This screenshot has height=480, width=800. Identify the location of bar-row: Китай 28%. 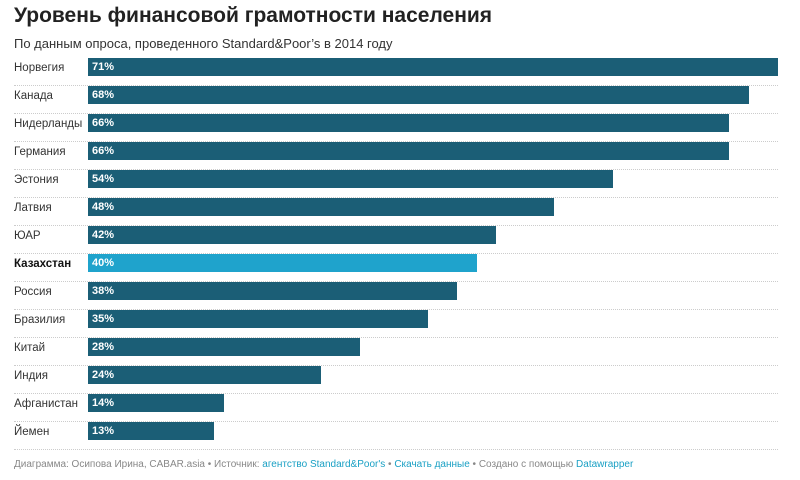
(396, 351).